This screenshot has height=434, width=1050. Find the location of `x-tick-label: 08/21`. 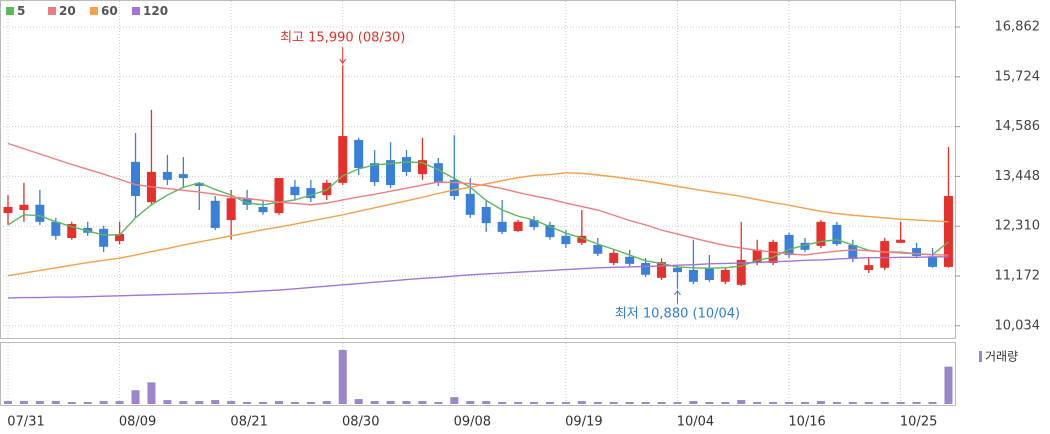

x-tick-label: 08/21 is located at coordinates (248, 422).